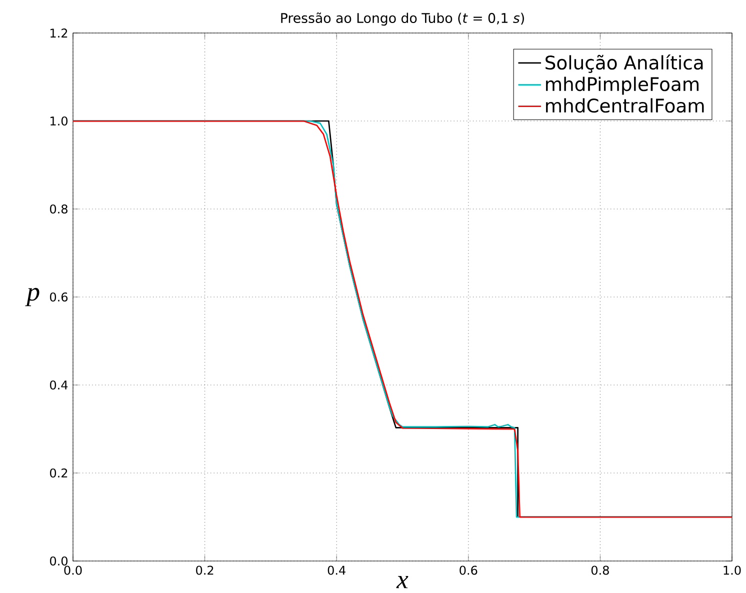  Describe the element at coordinates (402, 19) in the screenshot. I see `chart-title: Pressão ao Longo do Tubo (t = 0,1 s)` at that location.